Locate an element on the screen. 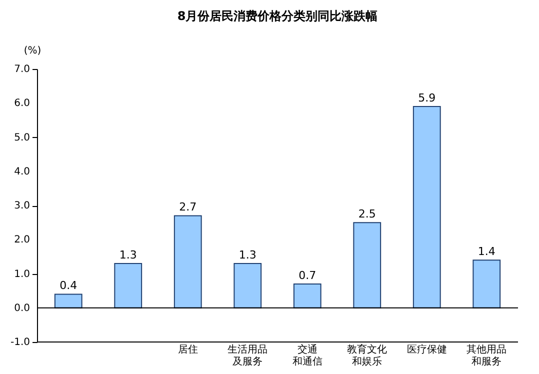  x-tick-label: 其他用品和服务 is located at coordinates (486, 356).